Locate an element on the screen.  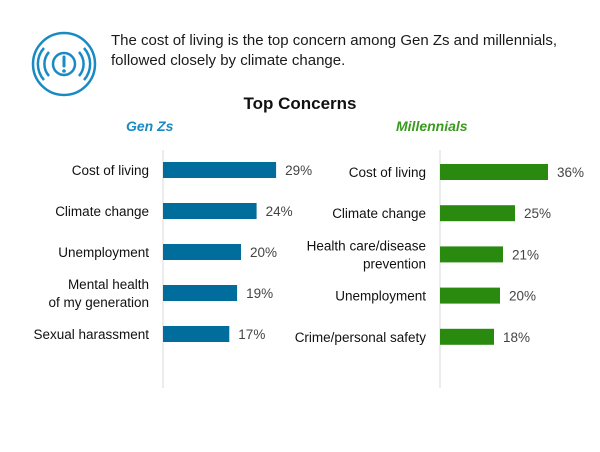
millennials-data-label: 18% is located at coordinates (516, 337).